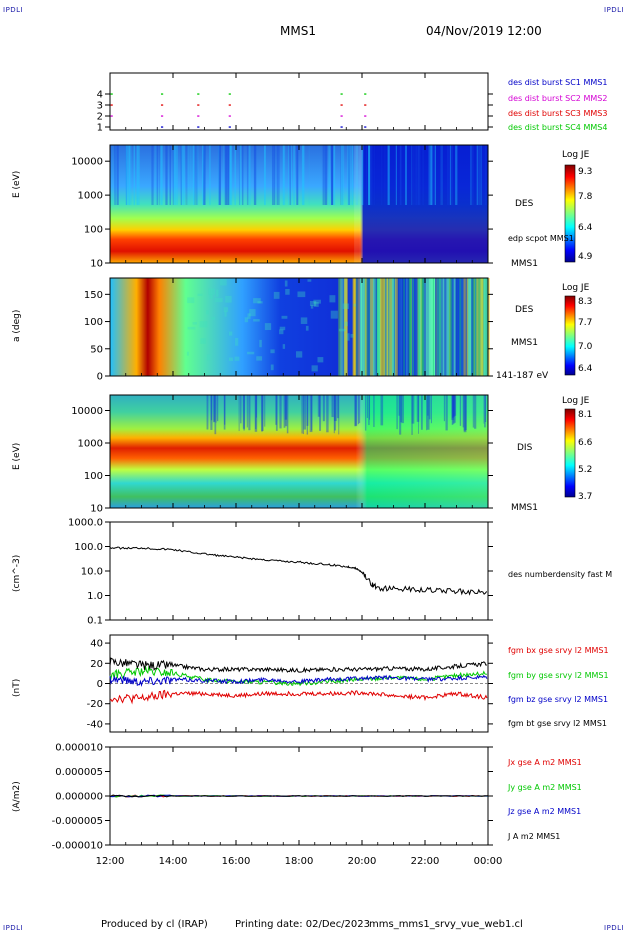  Describe the element at coordinates (585, 172) in the screenshot. I see `colorbar-tick-des-energy-0: 9.3` at that location.